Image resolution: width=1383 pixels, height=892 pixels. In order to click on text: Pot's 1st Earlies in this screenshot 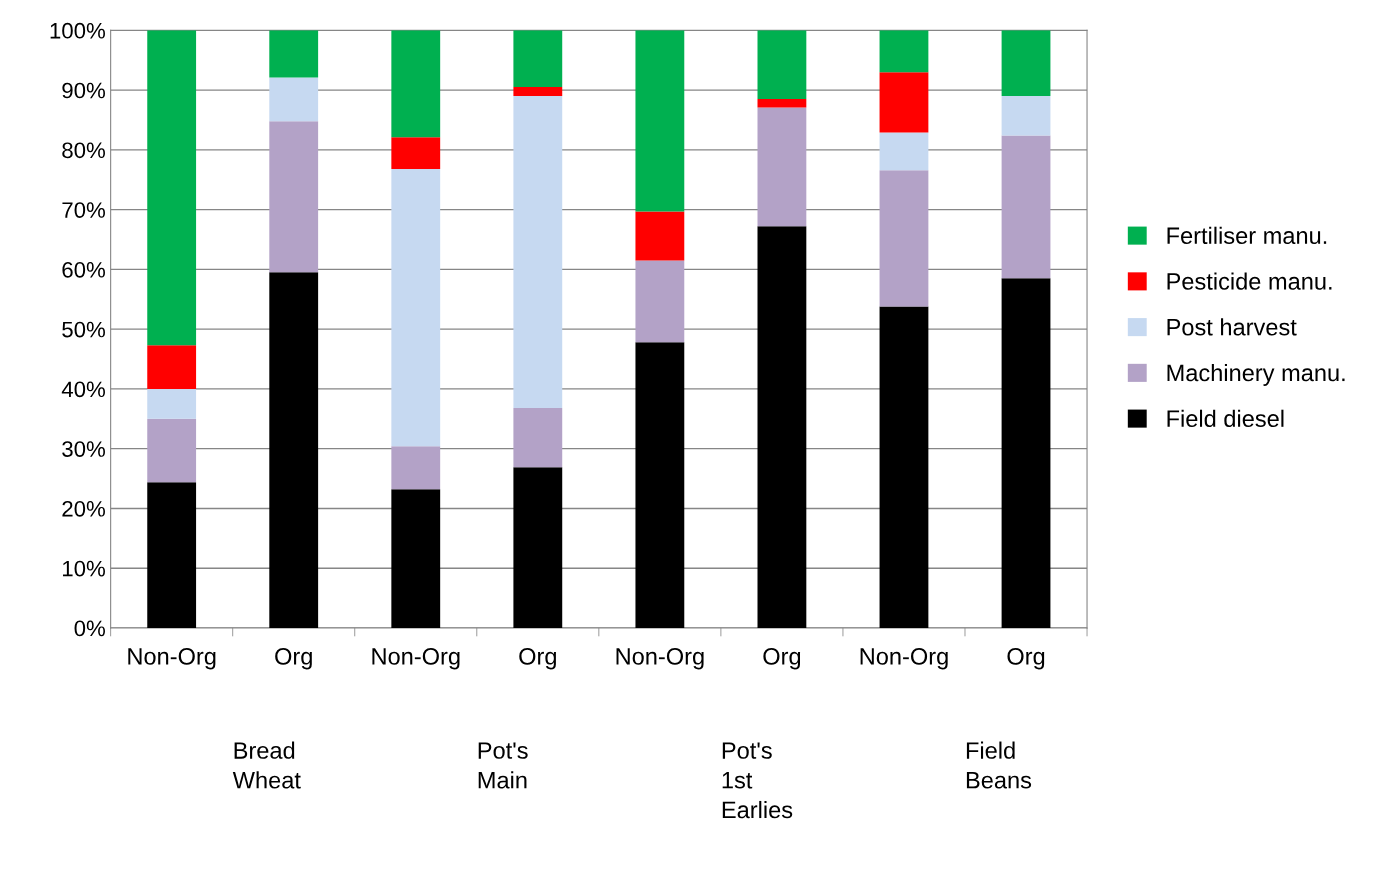, I will do `click(757, 780)`.